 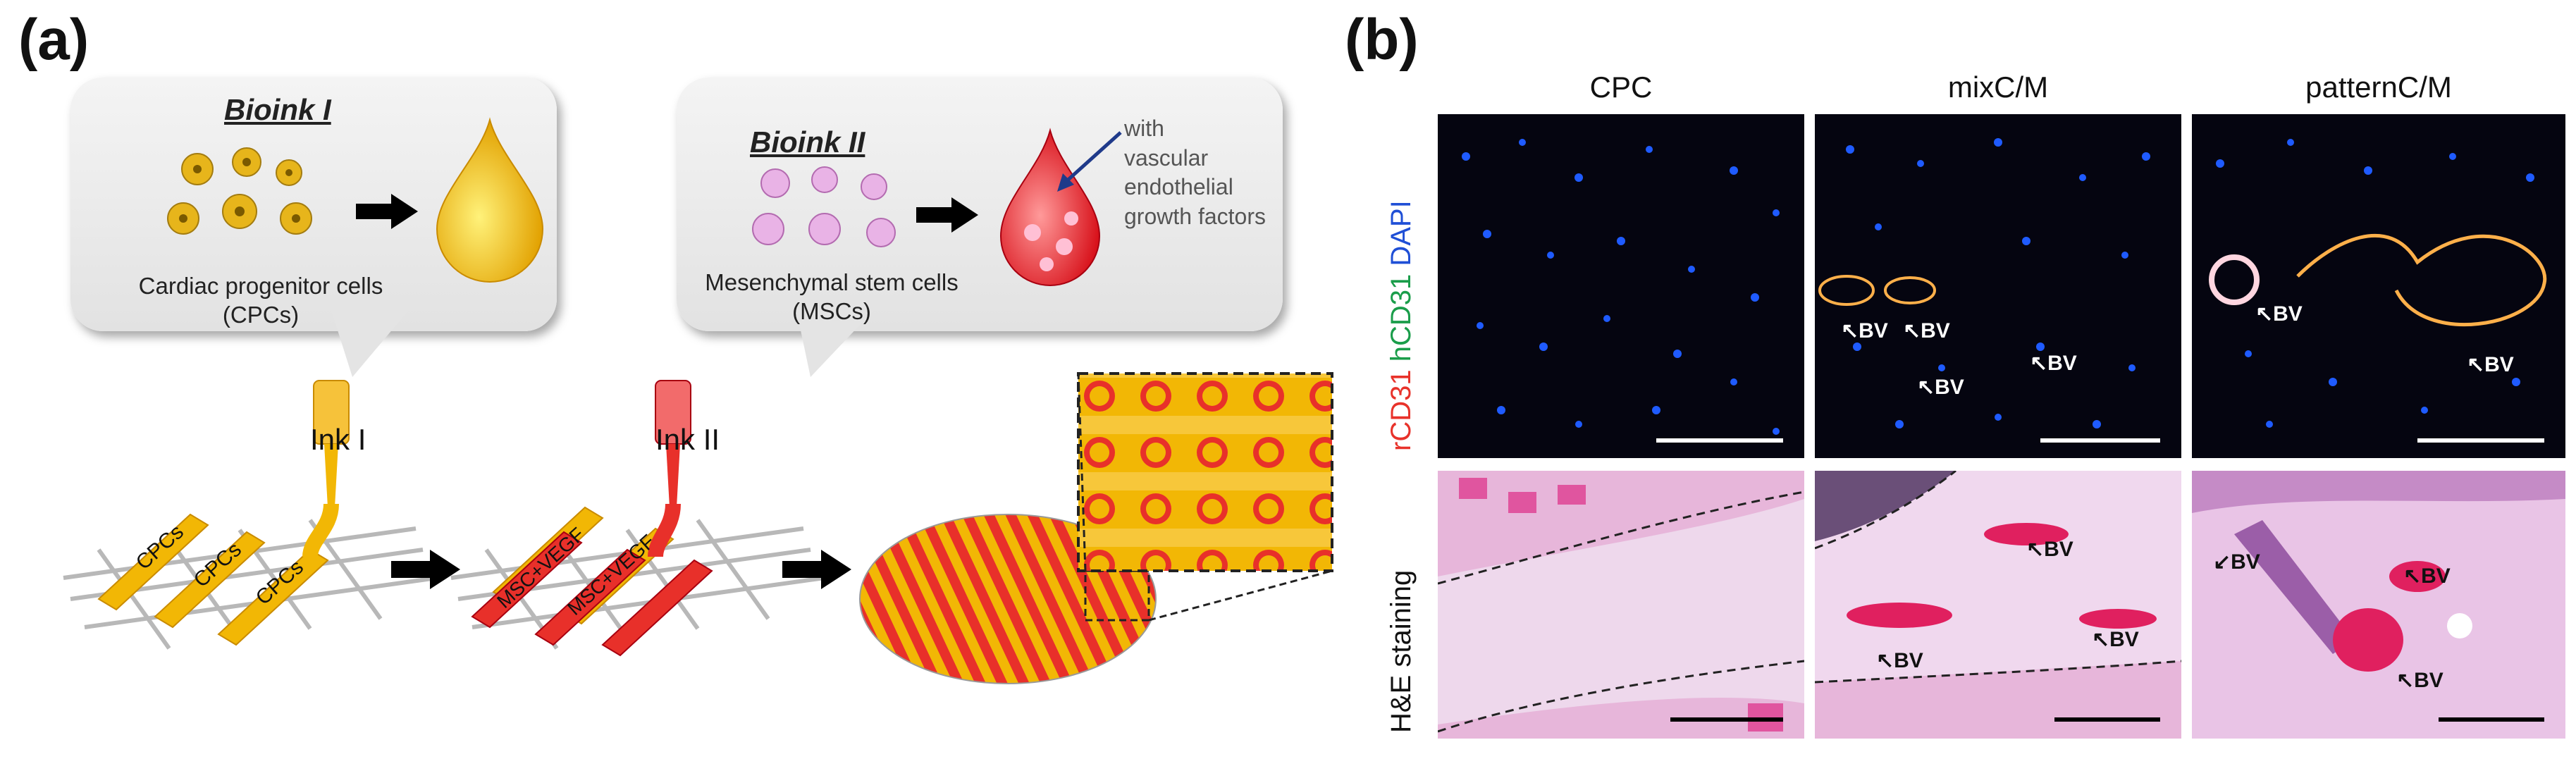 I want to click on cpc-cells-illustration, so click(x=240, y=191).